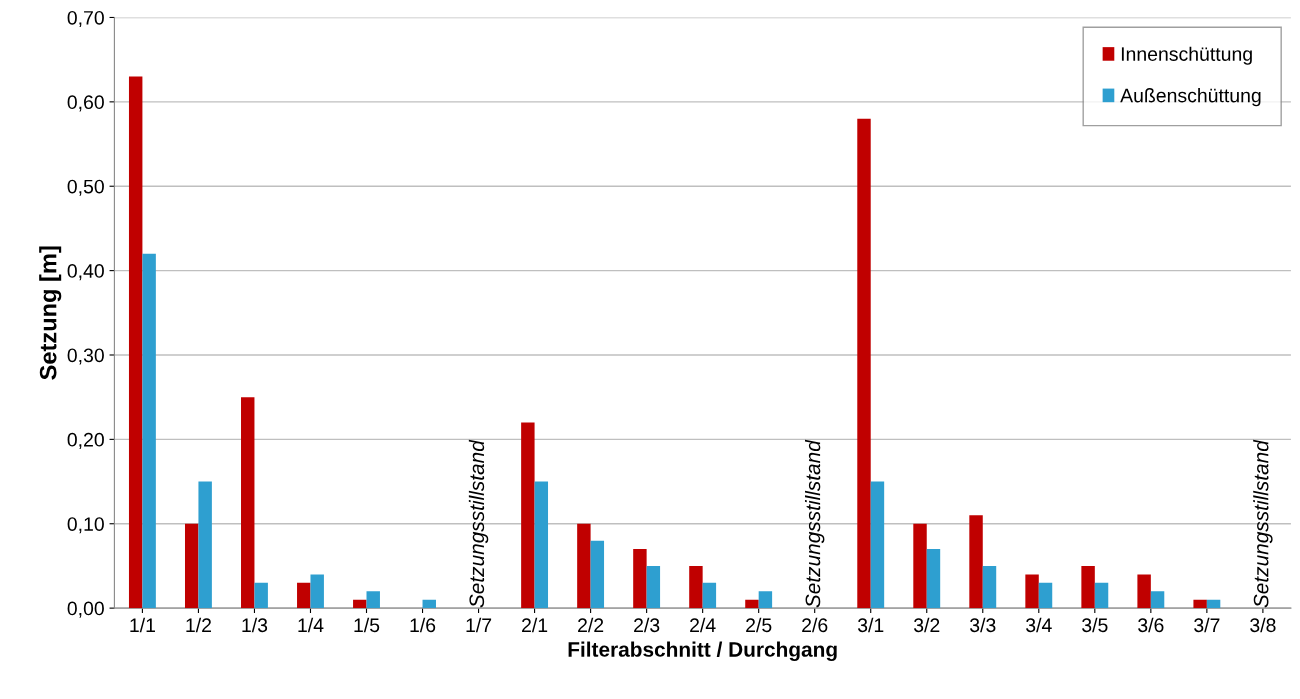  Describe the element at coordinates (85, 272) in the screenshot. I see `y-tick-label: 0,40` at that location.